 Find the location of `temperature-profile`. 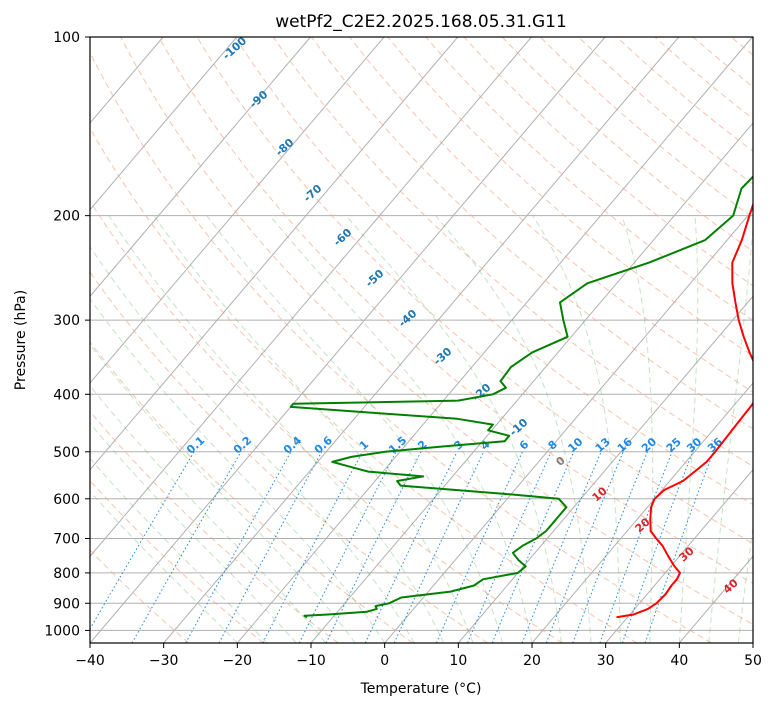

temperature-profile is located at coordinates (684, 410).